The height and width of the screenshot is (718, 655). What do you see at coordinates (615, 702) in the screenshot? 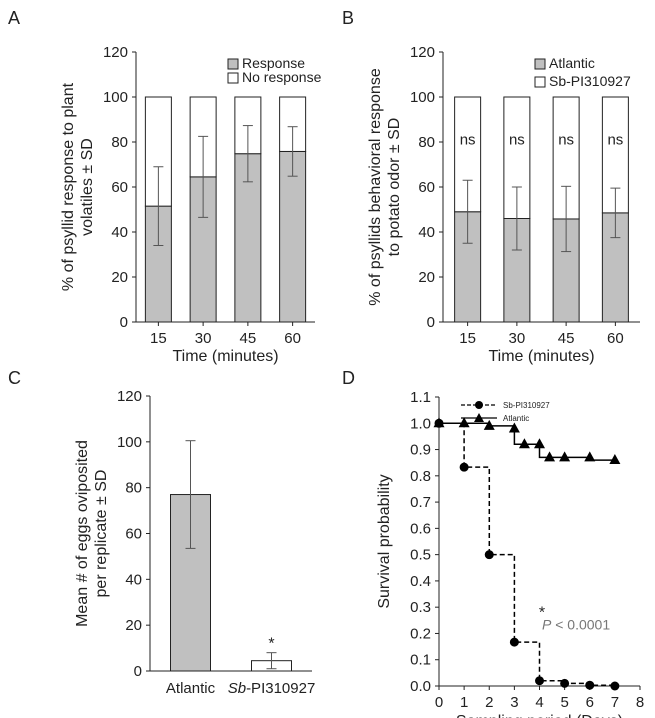
I see `x-tick-label: 7` at bounding box center [615, 702].